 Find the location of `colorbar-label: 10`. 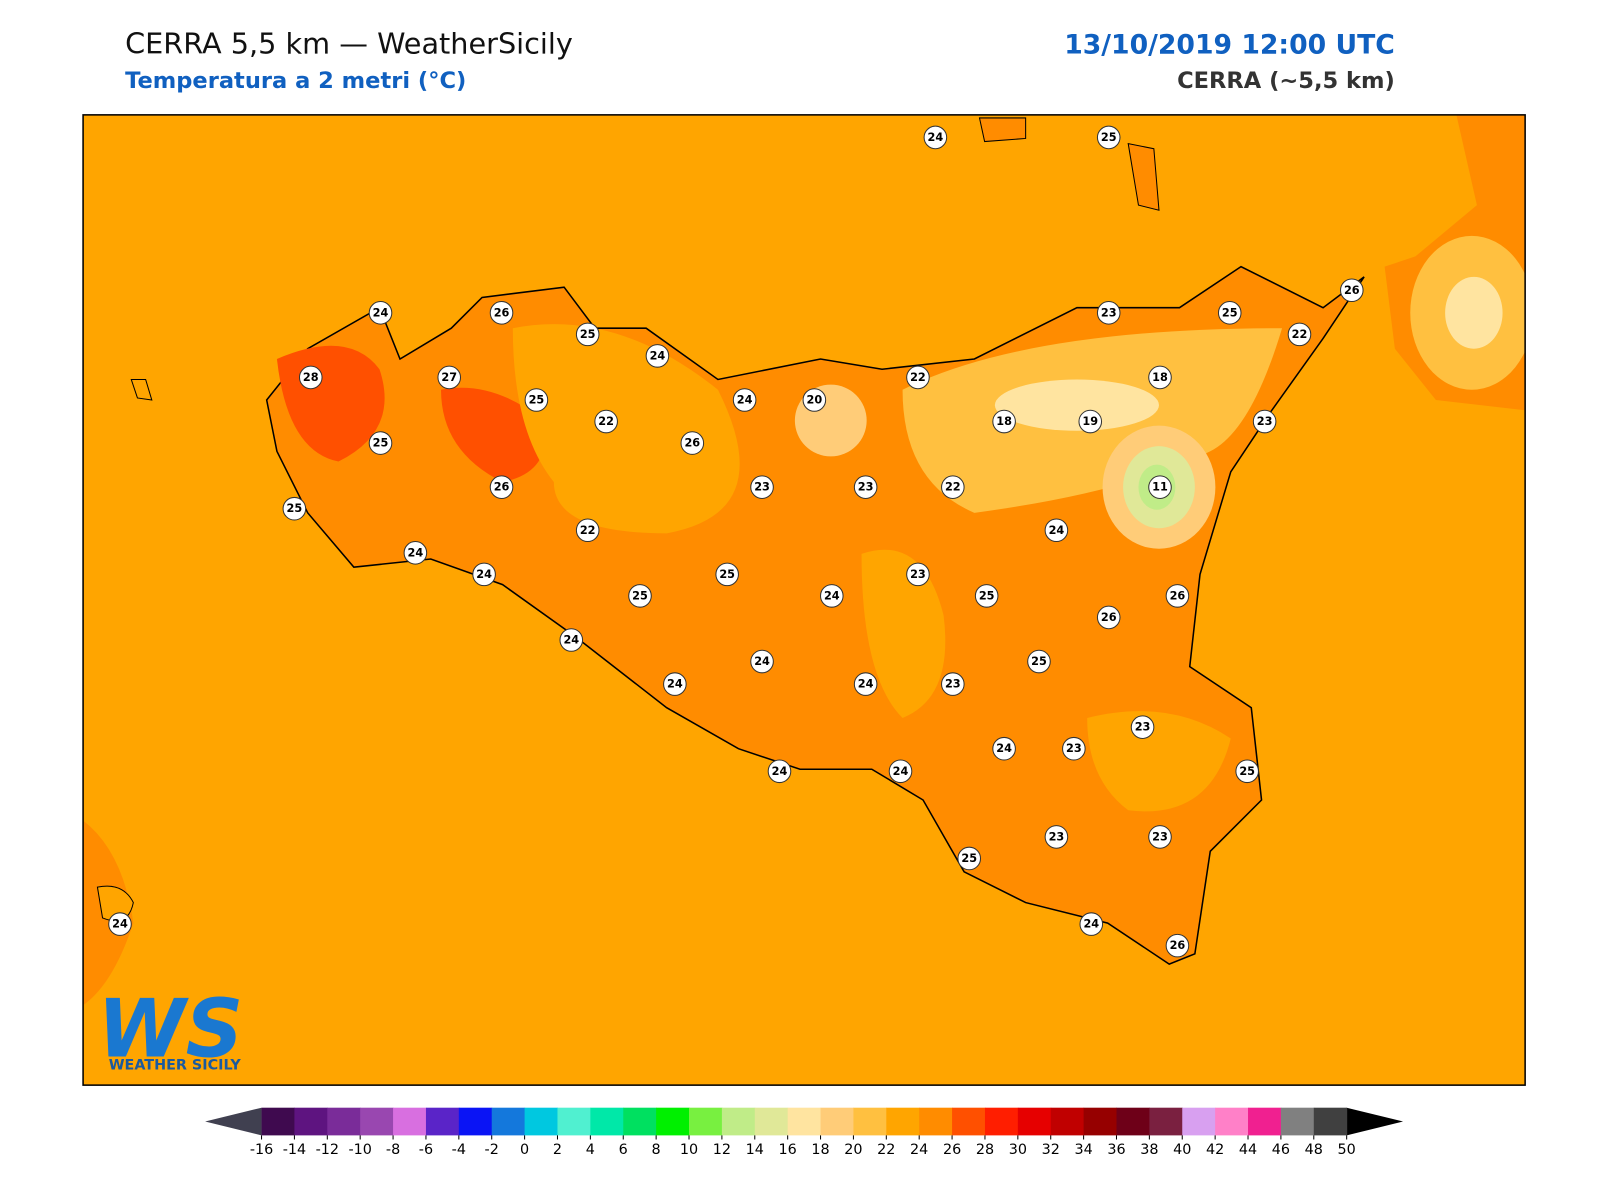

colorbar-label: 10 is located at coordinates (689, 1150).